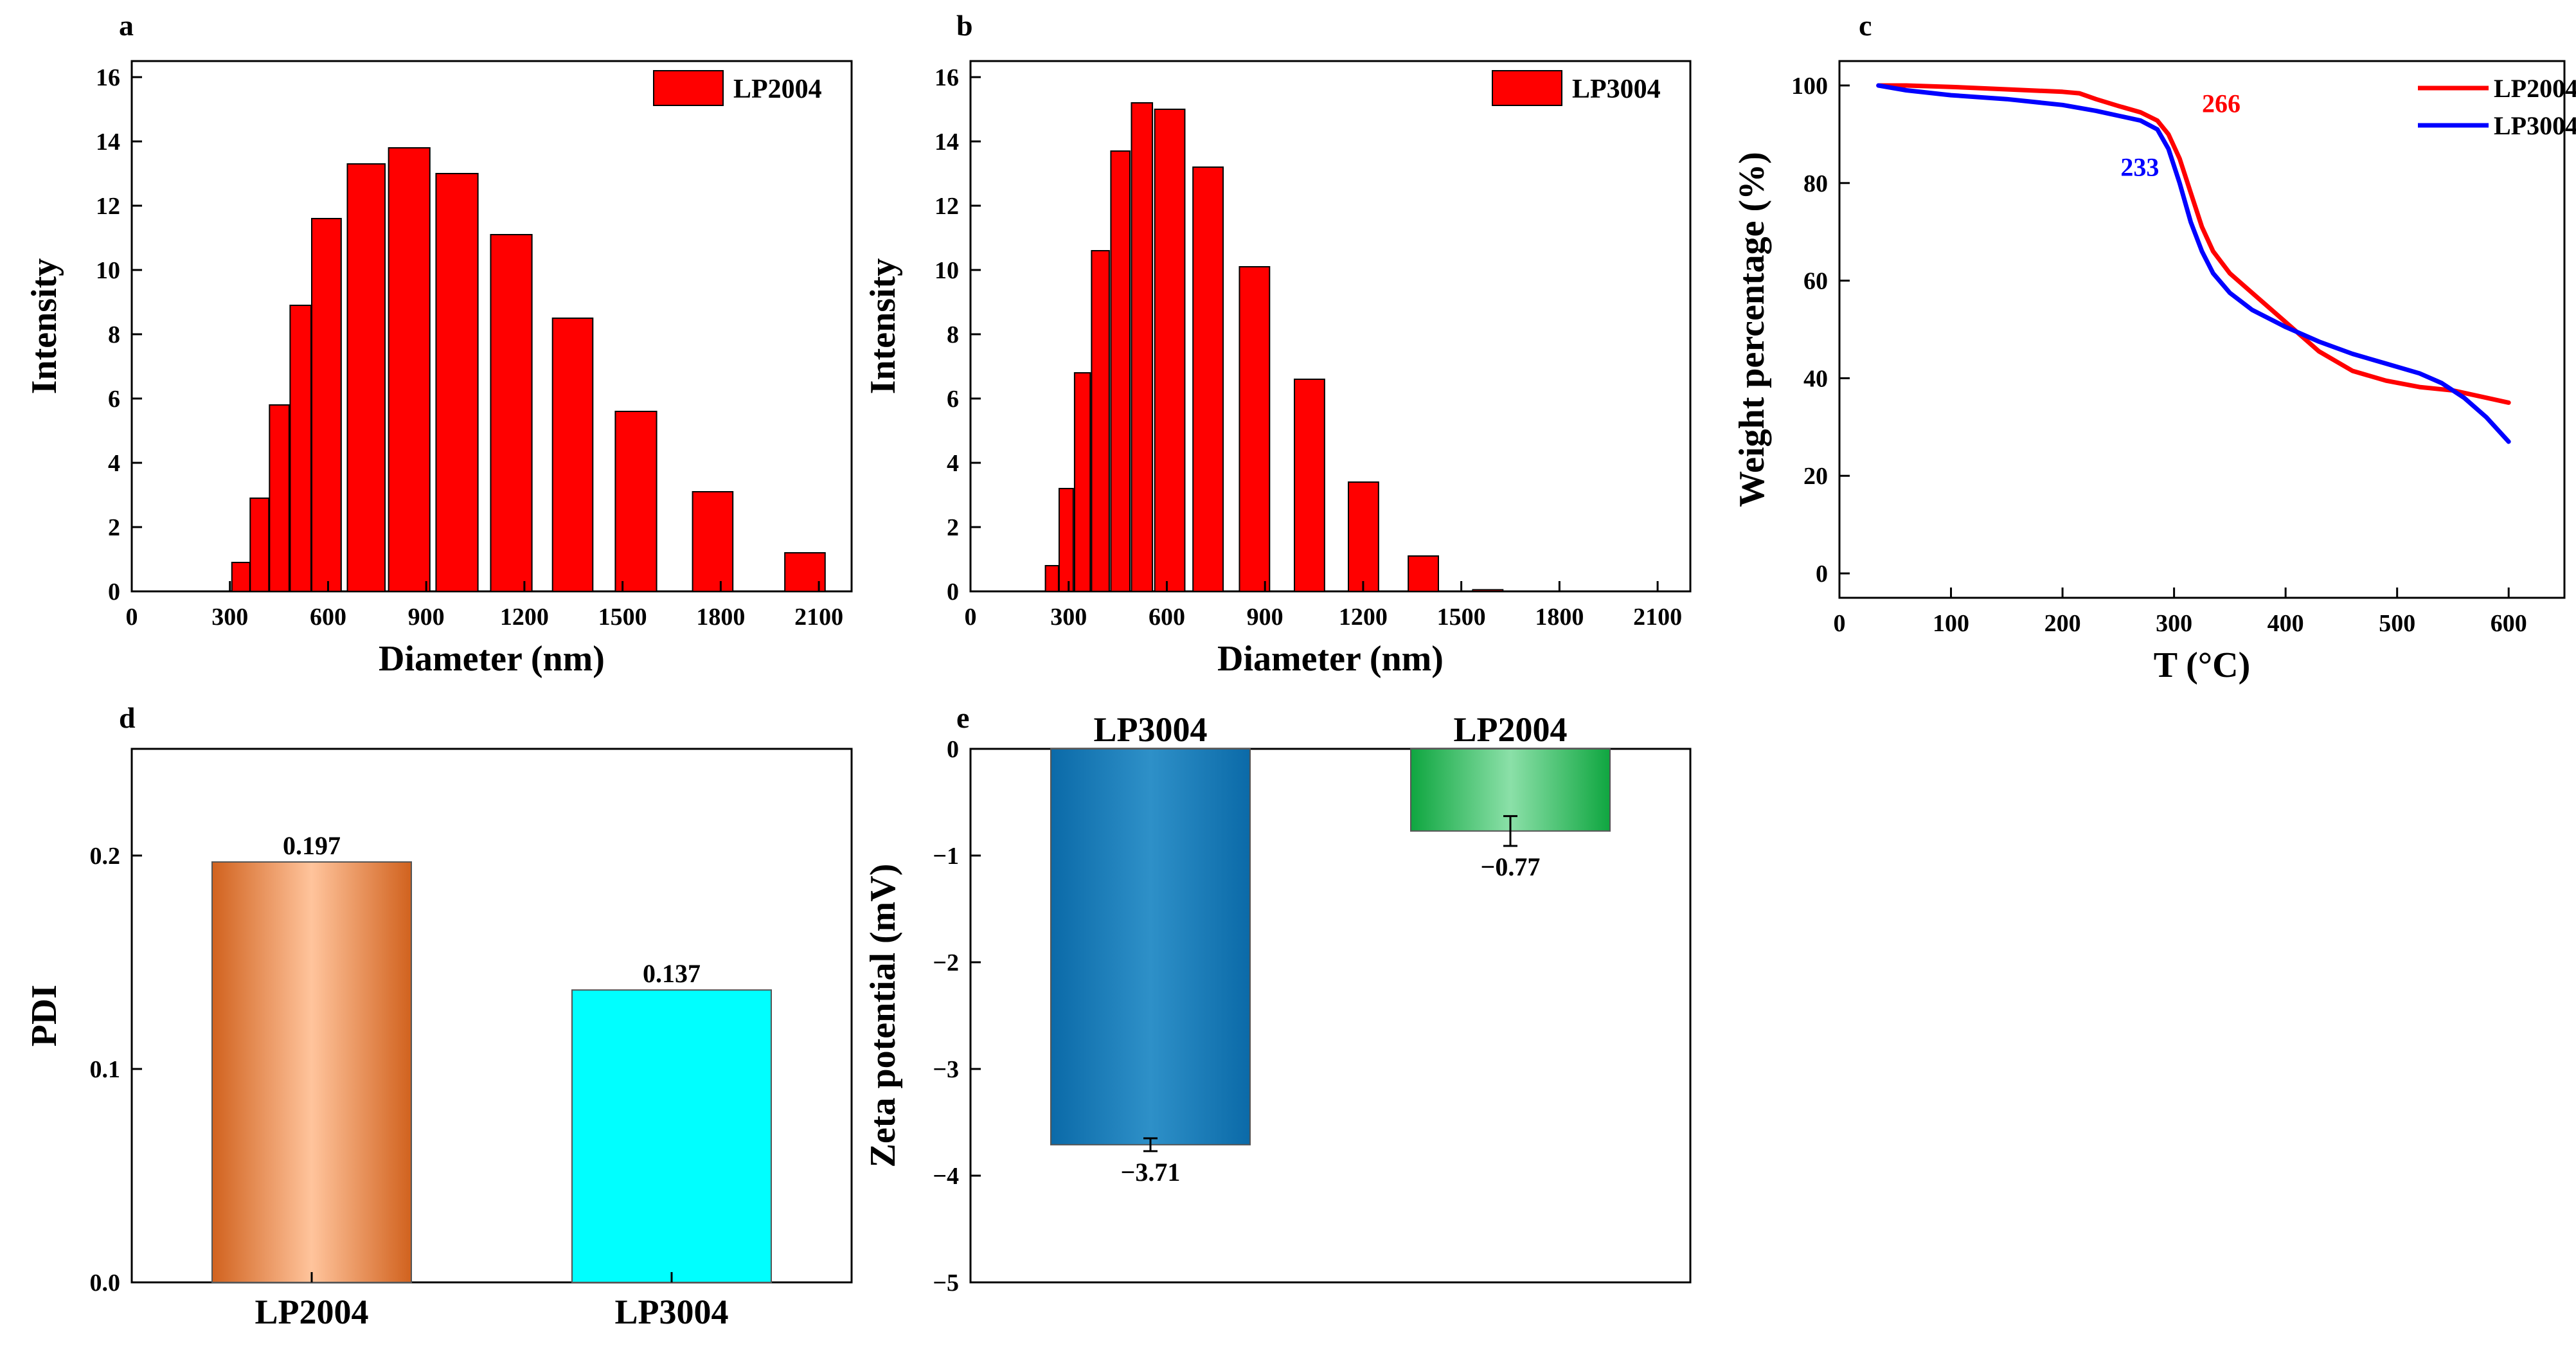  Describe the element at coordinates (946, 1069) in the screenshot. I see `y-tick-label: −3` at that location.